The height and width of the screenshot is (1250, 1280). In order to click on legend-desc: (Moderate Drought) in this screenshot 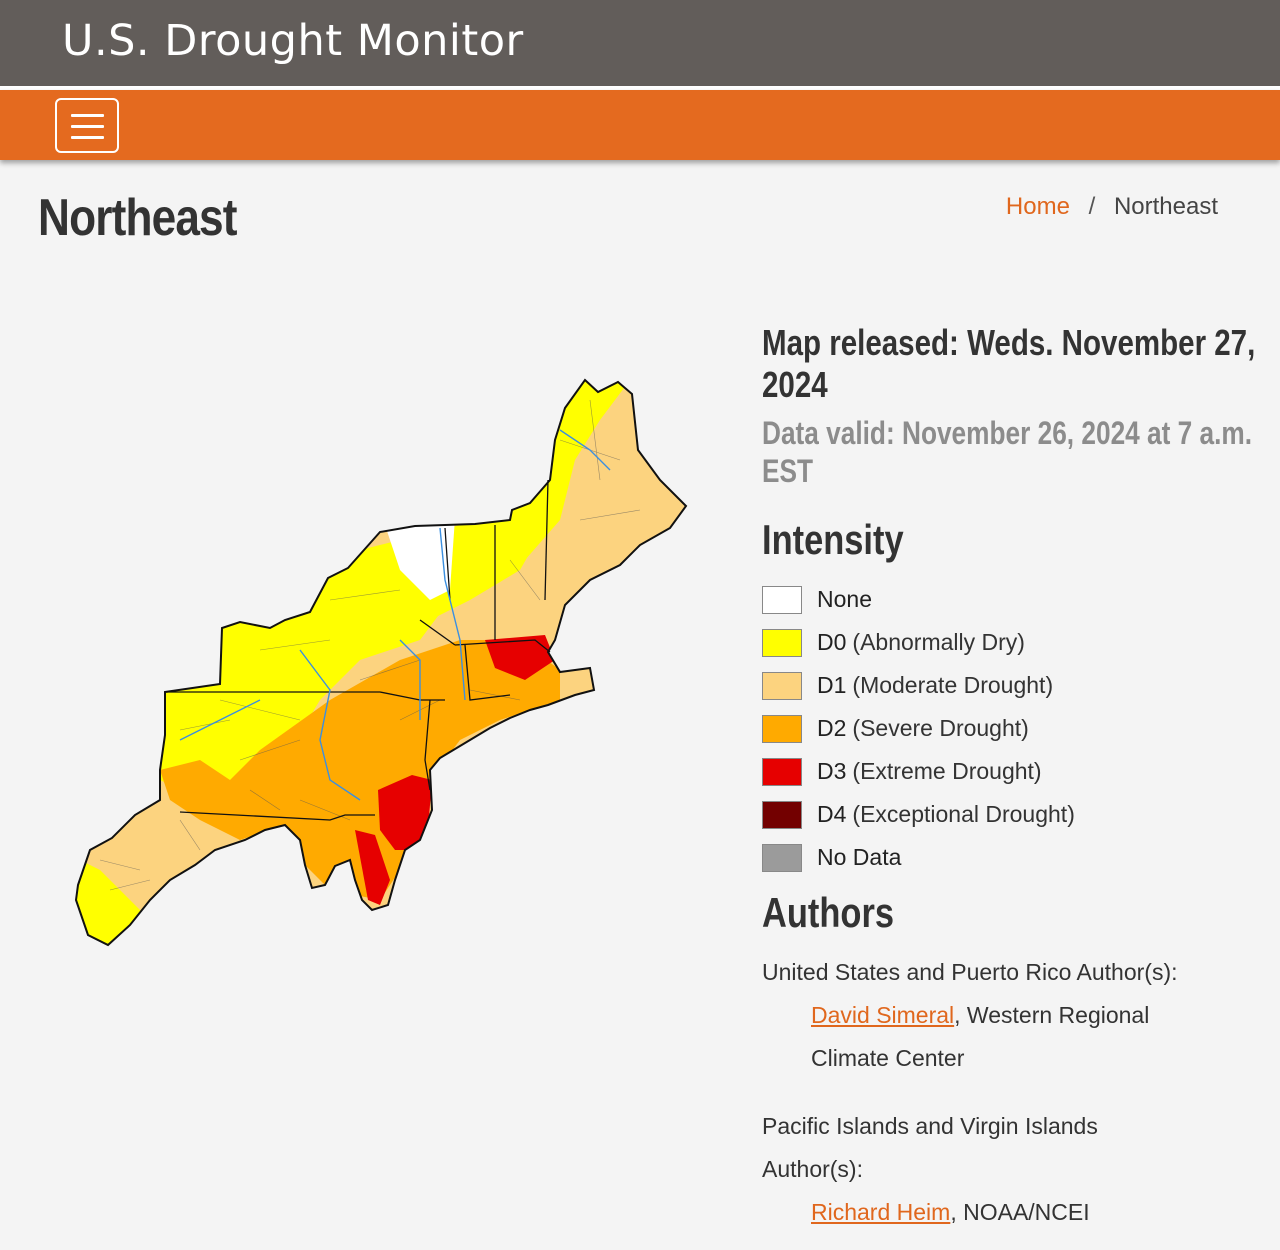, I will do `click(953, 685)`.